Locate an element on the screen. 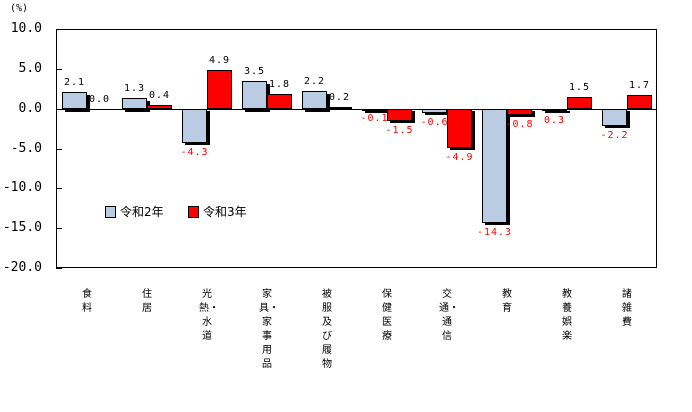 The height and width of the screenshot is (412, 692). value-label: 4.9 is located at coordinates (219, 60).